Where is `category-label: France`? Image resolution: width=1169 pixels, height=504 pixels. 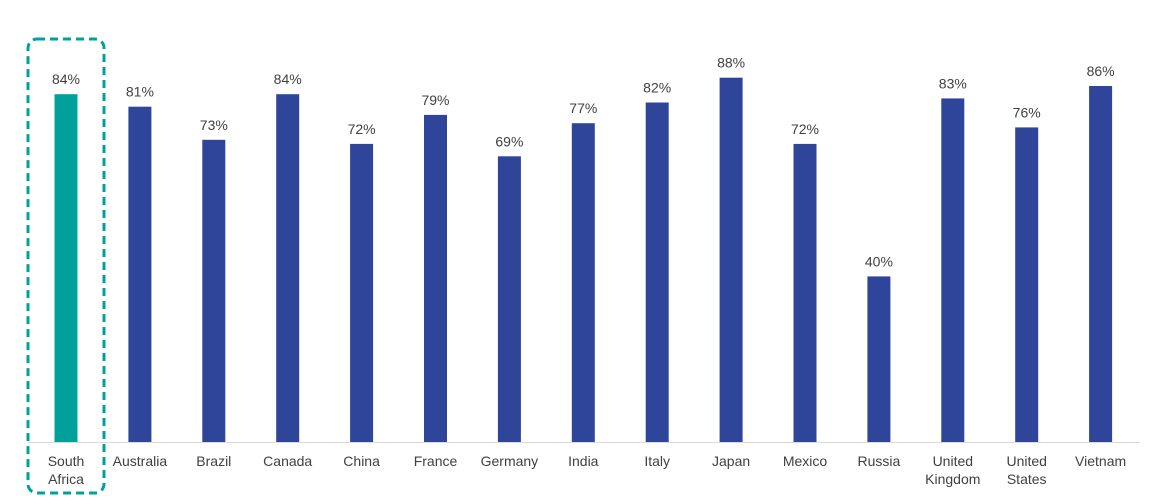
category-label: France is located at coordinates (436, 461).